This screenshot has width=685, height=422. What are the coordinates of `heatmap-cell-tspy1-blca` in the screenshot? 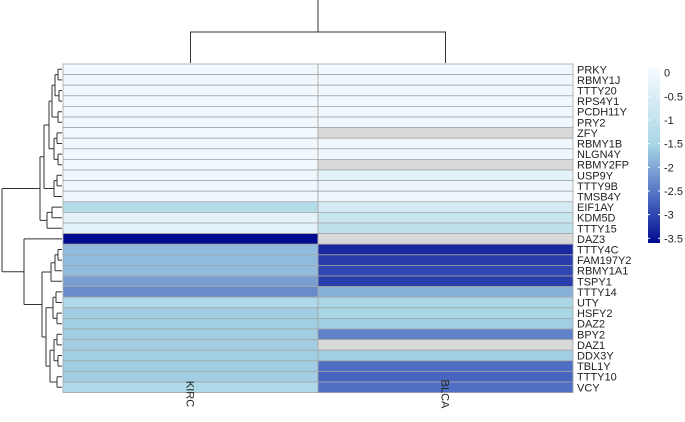 It's located at (445, 281).